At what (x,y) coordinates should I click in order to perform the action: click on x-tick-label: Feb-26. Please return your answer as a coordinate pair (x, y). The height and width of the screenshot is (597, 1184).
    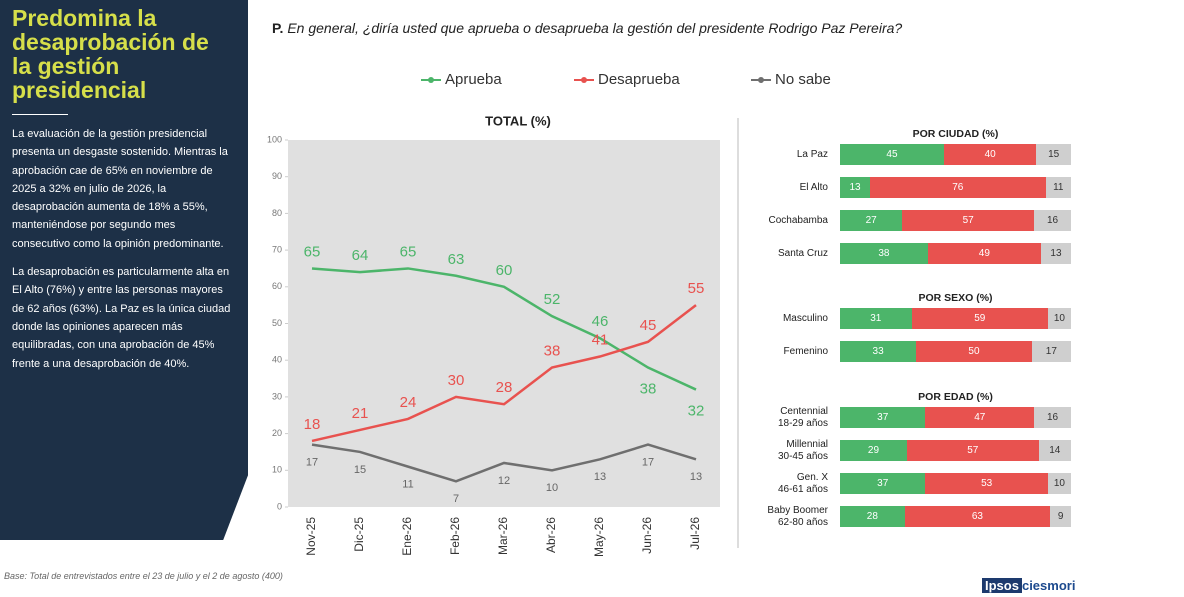
    Looking at the image, I should click on (455, 536).